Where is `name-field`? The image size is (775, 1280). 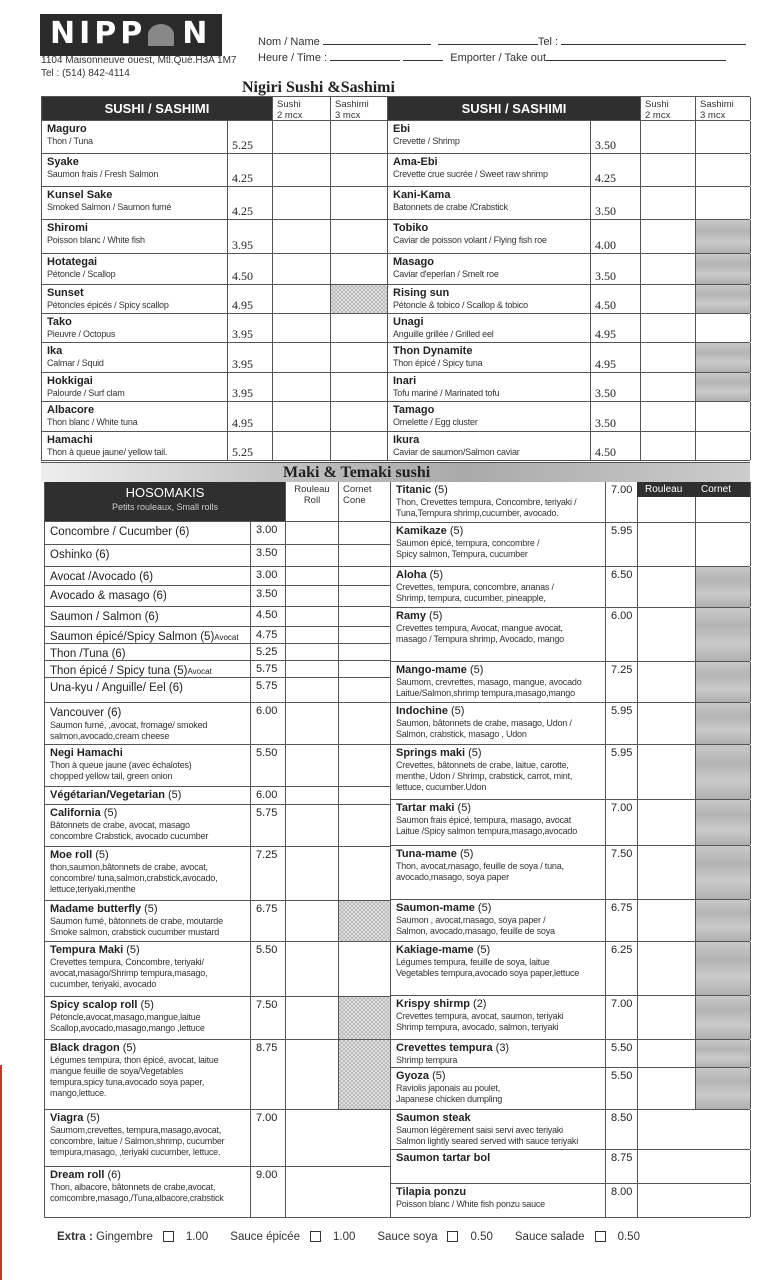
name-field is located at coordinates (376, 40).